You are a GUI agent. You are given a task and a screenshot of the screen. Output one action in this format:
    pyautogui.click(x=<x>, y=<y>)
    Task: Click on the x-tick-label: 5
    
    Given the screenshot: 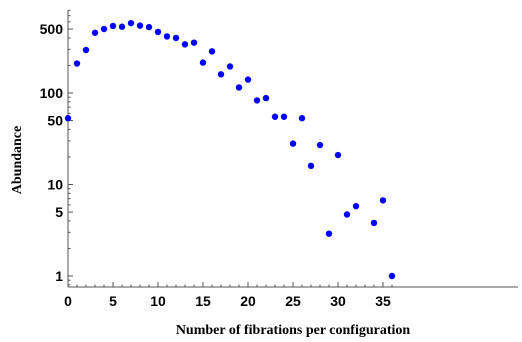 What is the action you would take?
    pyautogui.click(x=113, y=301)
    